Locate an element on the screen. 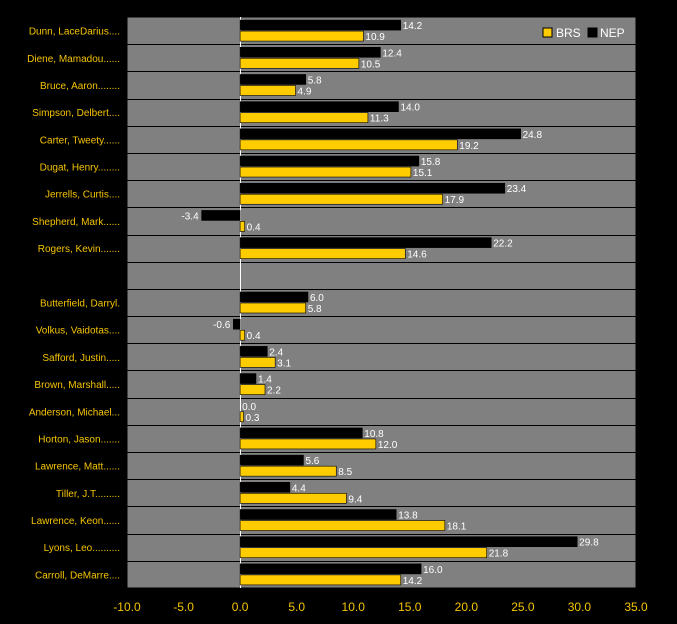  nep-value-label: 5.6 is located at coordinates (312, 461).